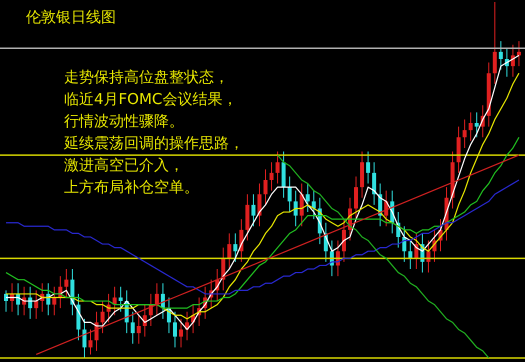  I want to click on annotation: 走势保持高位盘整状态，, so click(147, 77).